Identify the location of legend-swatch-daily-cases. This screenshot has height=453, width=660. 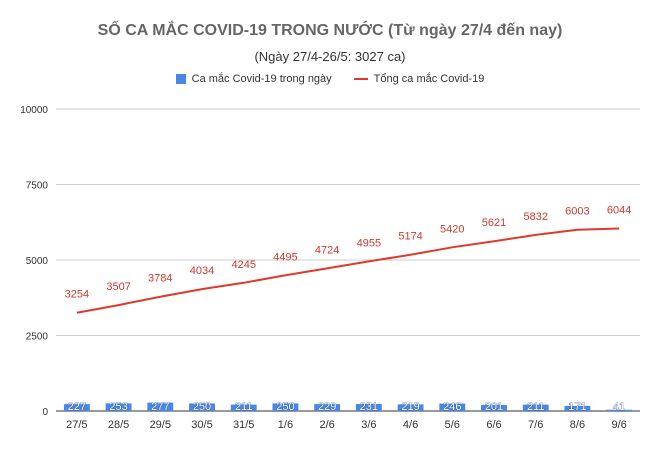
(180, 79).